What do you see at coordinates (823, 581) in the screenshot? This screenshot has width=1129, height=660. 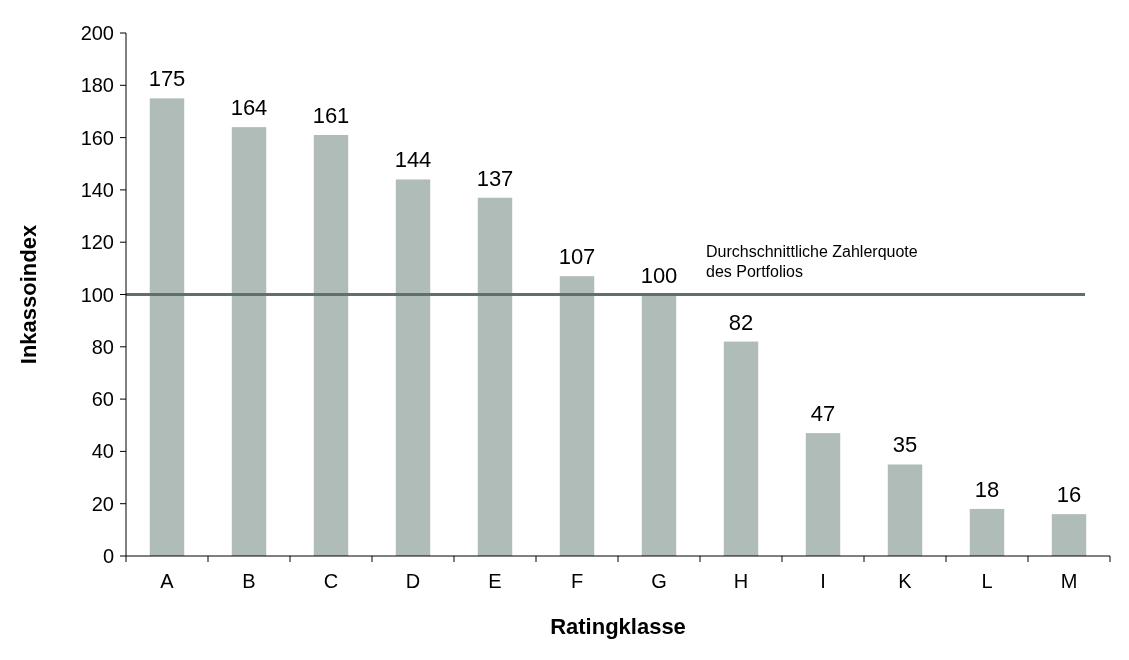 I see `x-tick-label: I` at bounding box center [823, 581].